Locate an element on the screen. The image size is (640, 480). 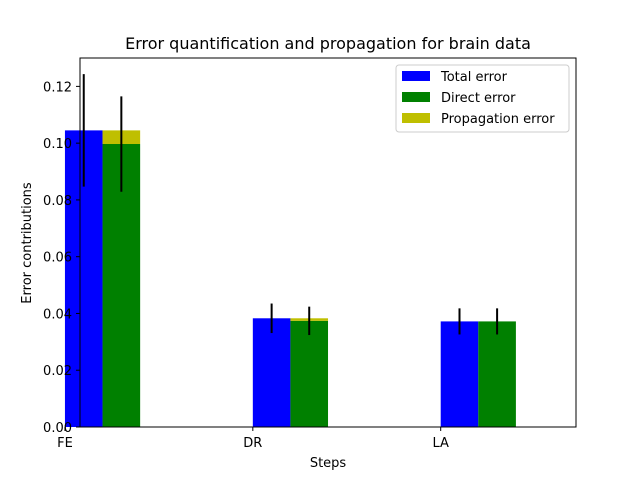
y-tick-label: 0.12 is located at coordinates (57, 87).